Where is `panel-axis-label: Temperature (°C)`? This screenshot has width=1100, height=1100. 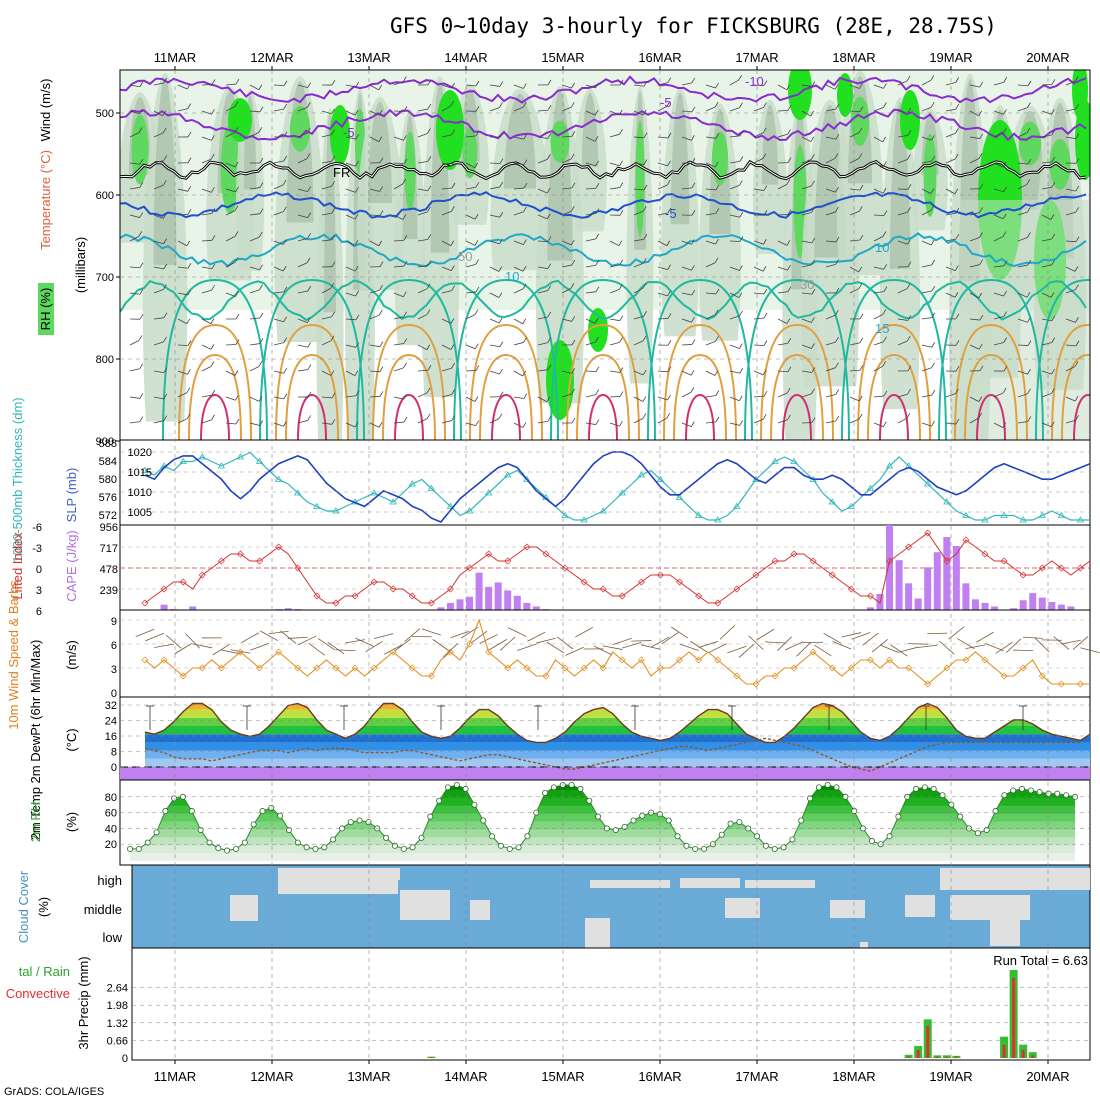 panel-axis-label: Temperature (°C) is located at coordinates (45, 200).